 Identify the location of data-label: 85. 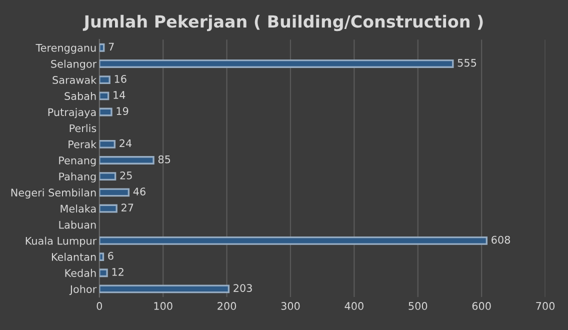
(164, 159).